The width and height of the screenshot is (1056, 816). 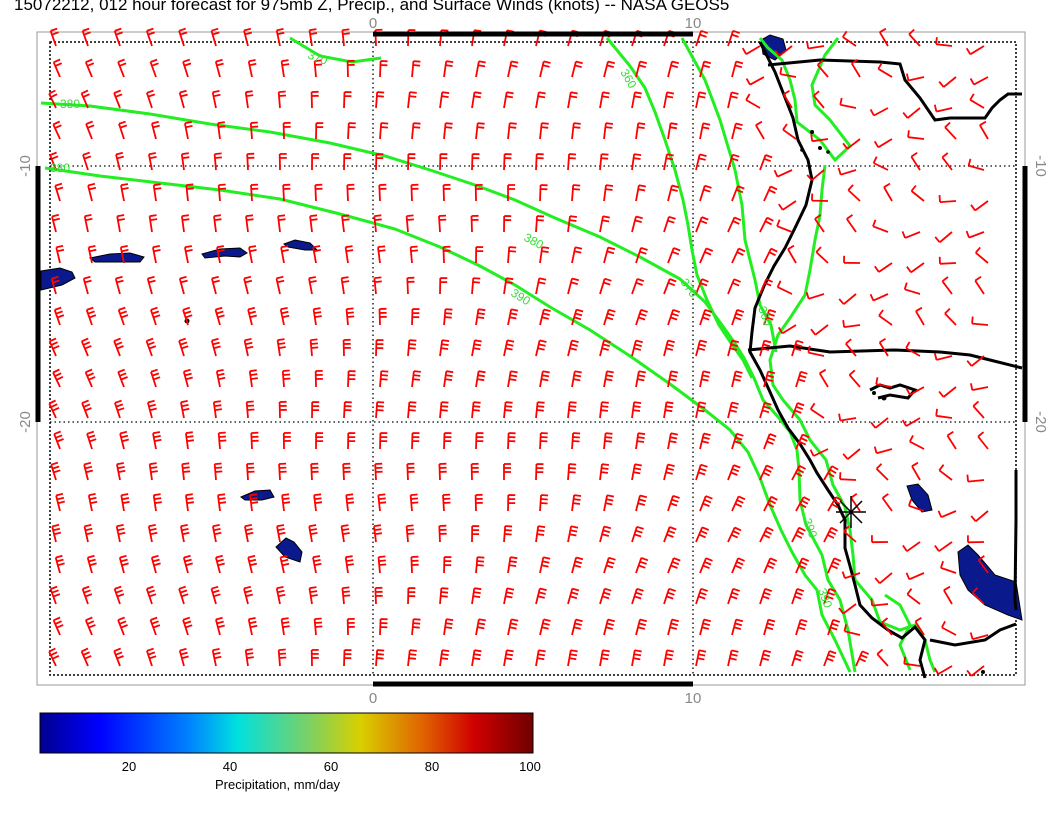 What do you see at coordinates (851, 512) in the screenshot?
I see `location-marker` at bounding box center [851, 512].